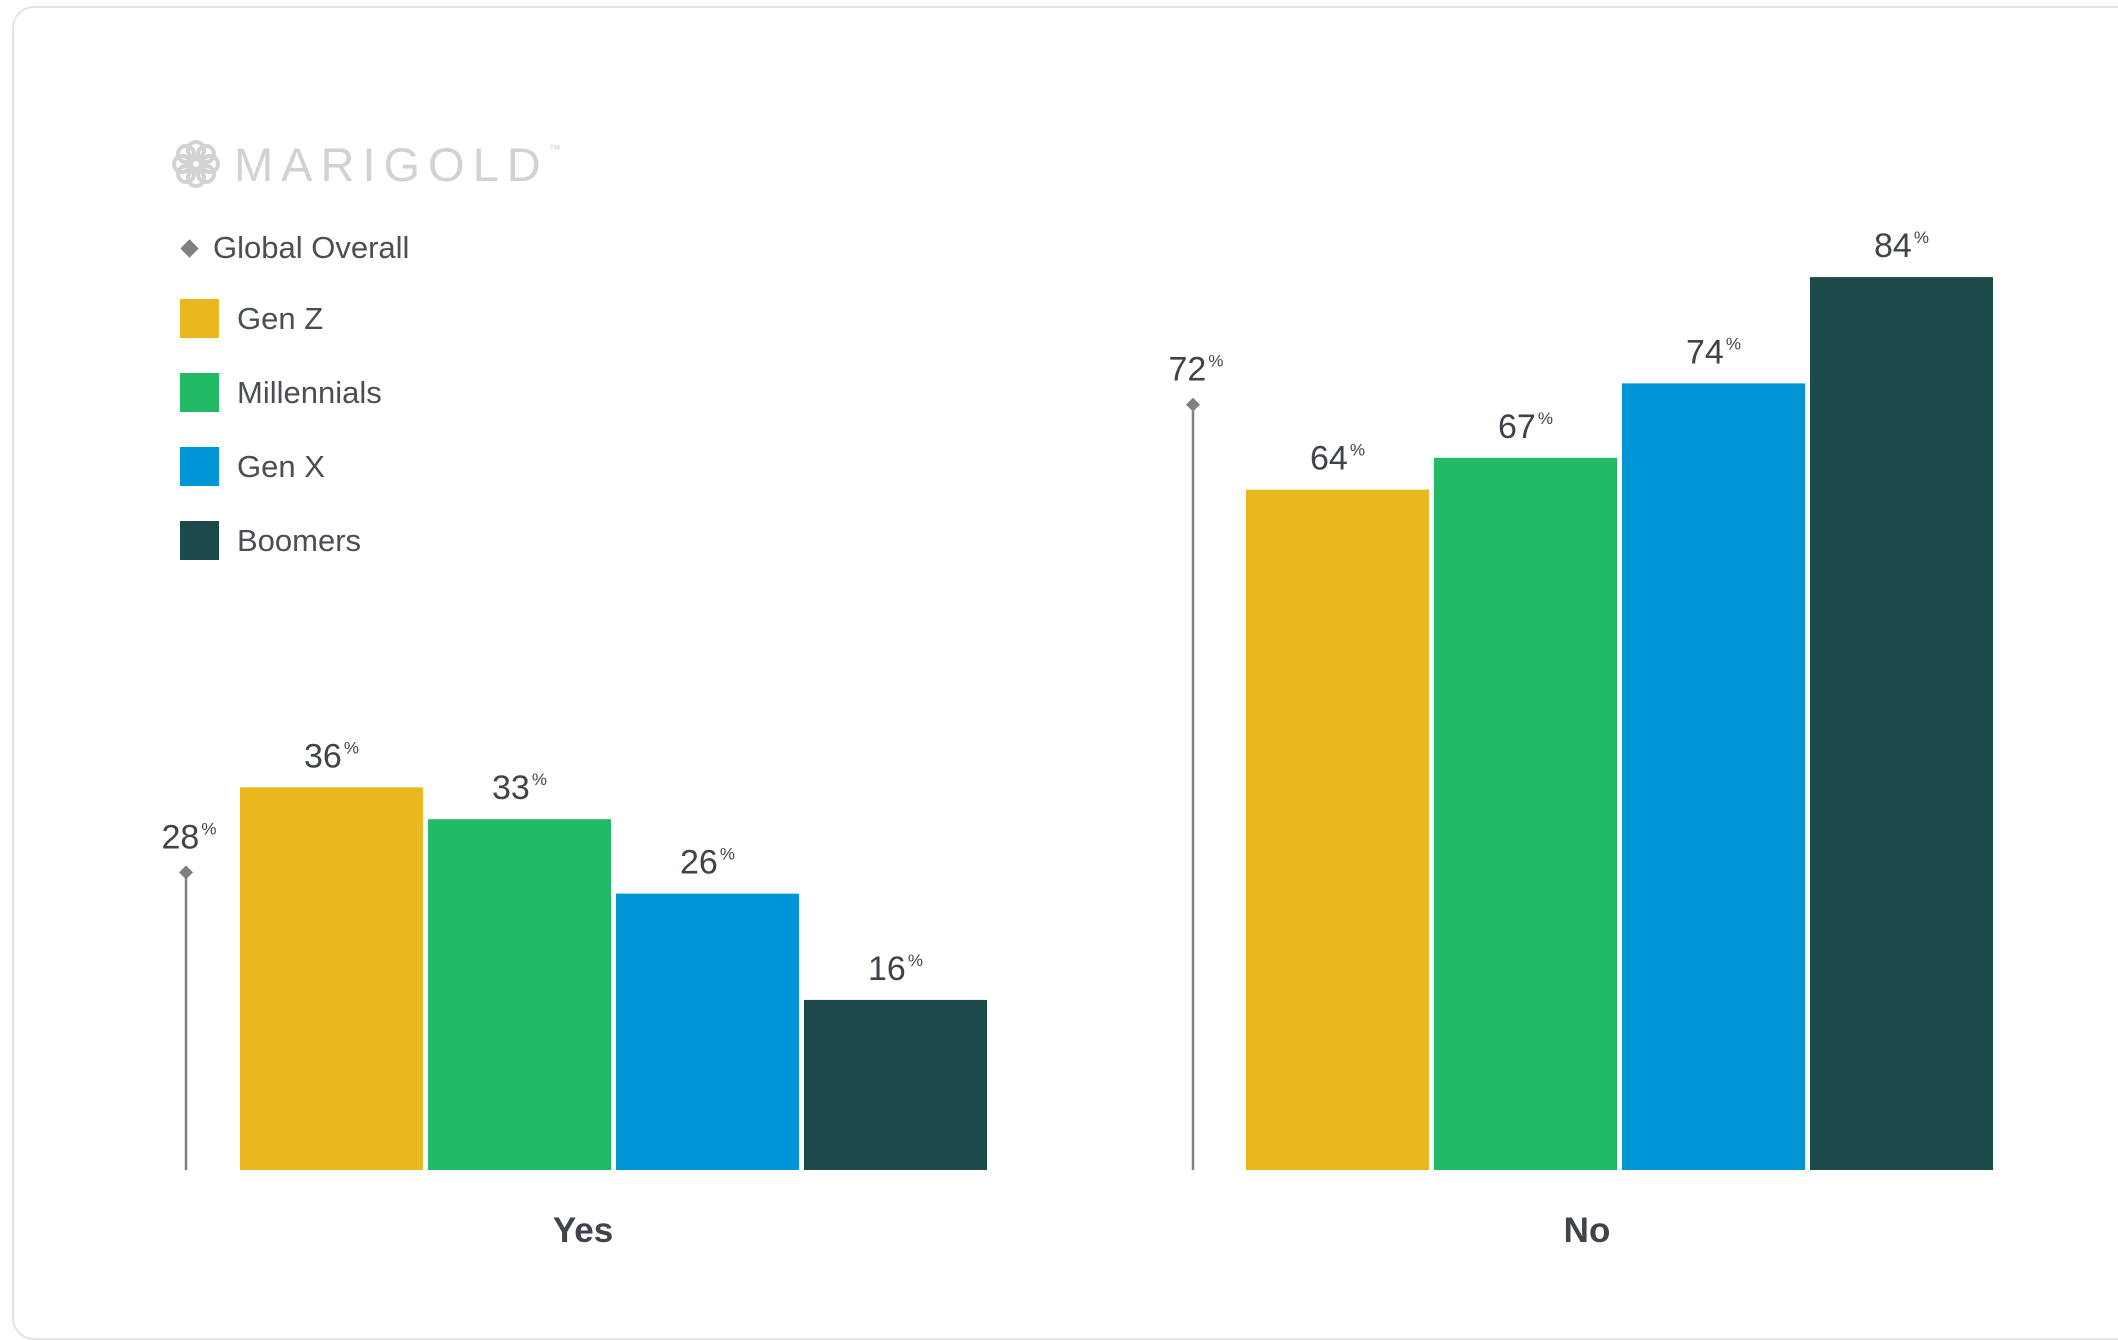 This screenshot has height=1340, width=2118. Describe the element at coordinates (309, 392) in the screenshot. I see `legend-label-millennials: Millennials` at that location.